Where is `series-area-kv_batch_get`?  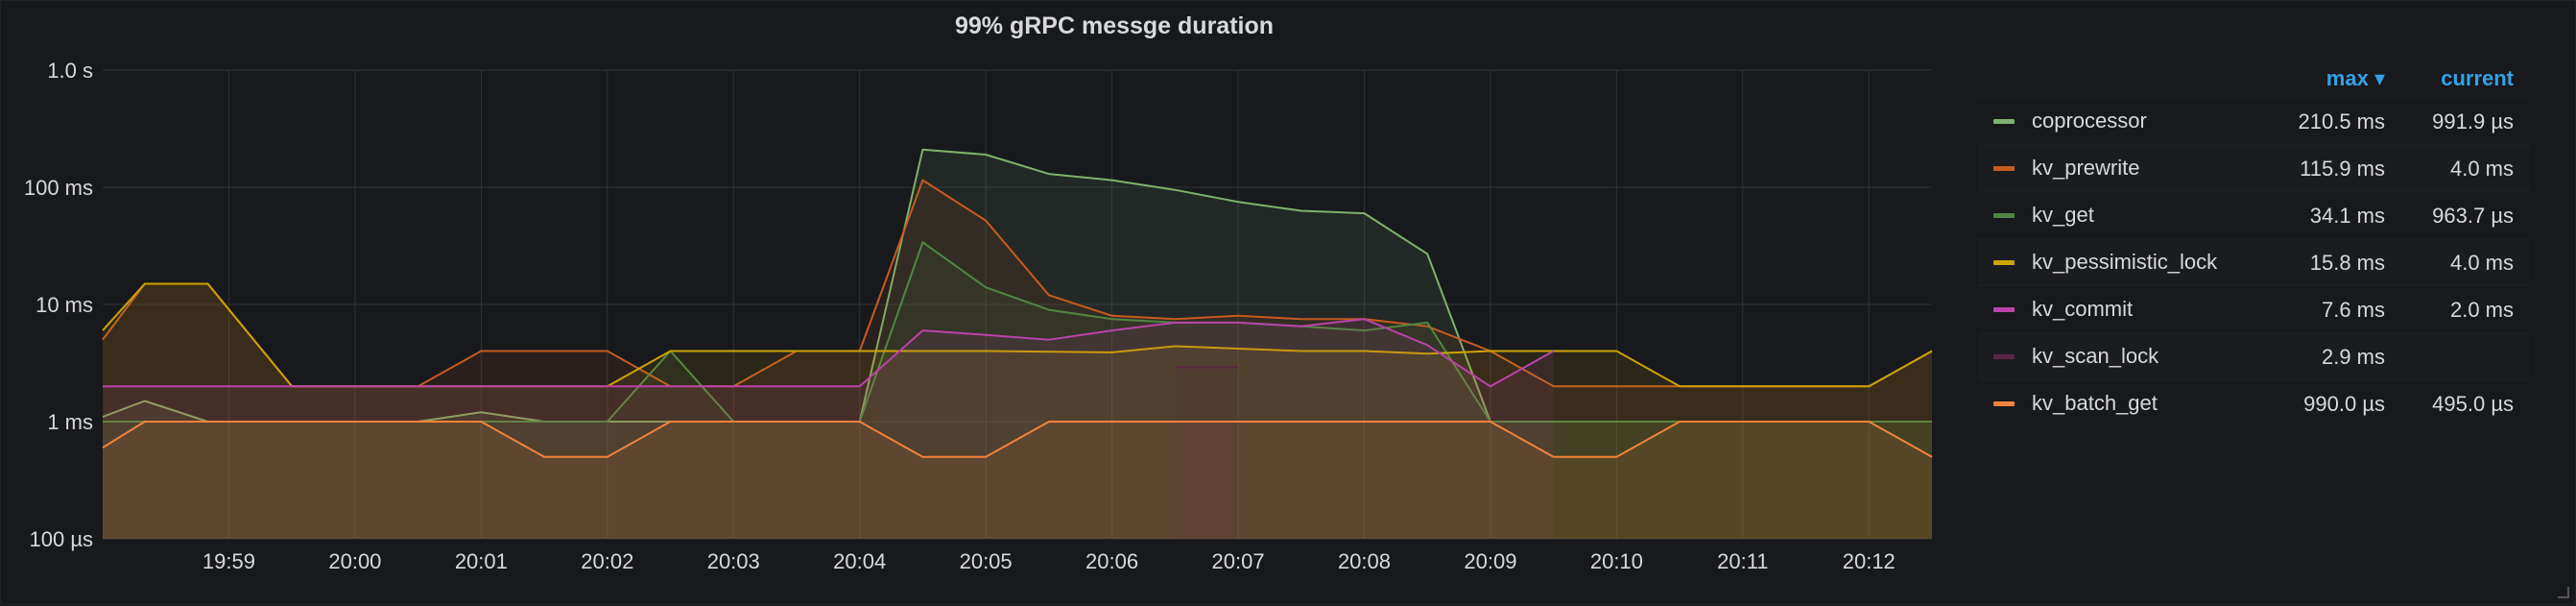 series-area-kv_batch_get is located at coordinates (1017, 481).